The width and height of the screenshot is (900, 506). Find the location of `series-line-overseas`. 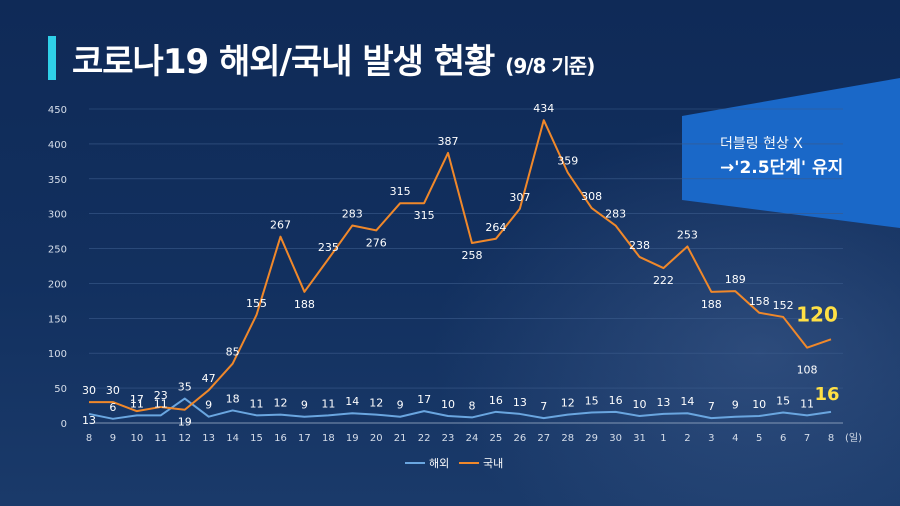

series-line-overseas is located at coordinates (460, 408).